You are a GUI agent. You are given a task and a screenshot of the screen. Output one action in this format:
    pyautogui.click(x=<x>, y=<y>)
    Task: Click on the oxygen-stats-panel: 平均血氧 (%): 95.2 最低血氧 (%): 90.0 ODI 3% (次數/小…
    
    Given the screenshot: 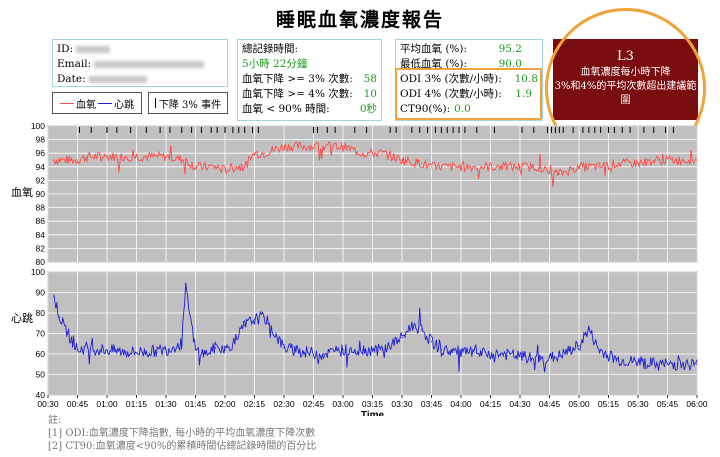 What is the action you would take?
    pyautogui.click(x=469, y=80)
    